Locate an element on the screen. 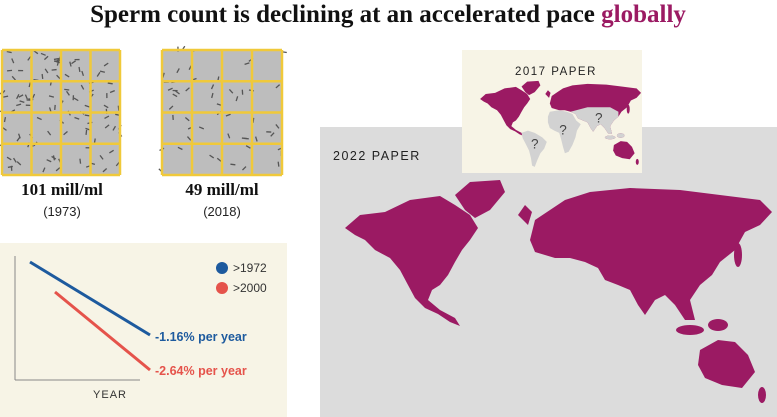 The image size is (777, 417). map-label: 2017 PAPER is located at coordinates (556, 72).